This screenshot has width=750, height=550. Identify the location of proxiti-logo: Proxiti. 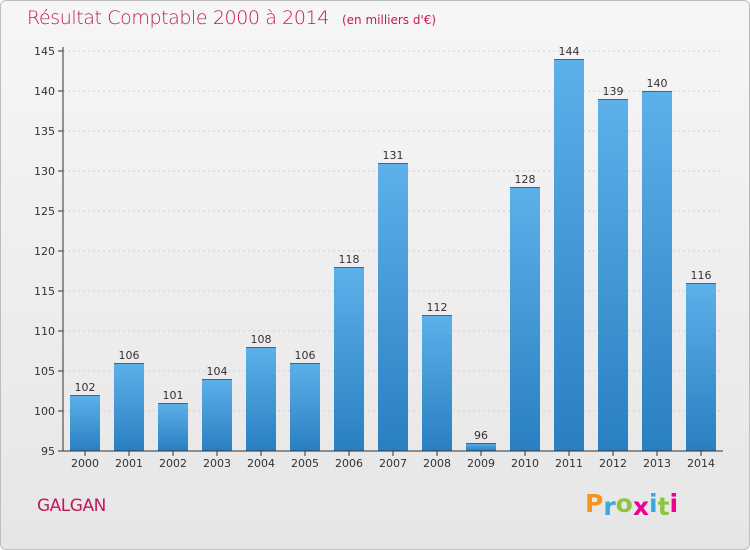
(632, 505).